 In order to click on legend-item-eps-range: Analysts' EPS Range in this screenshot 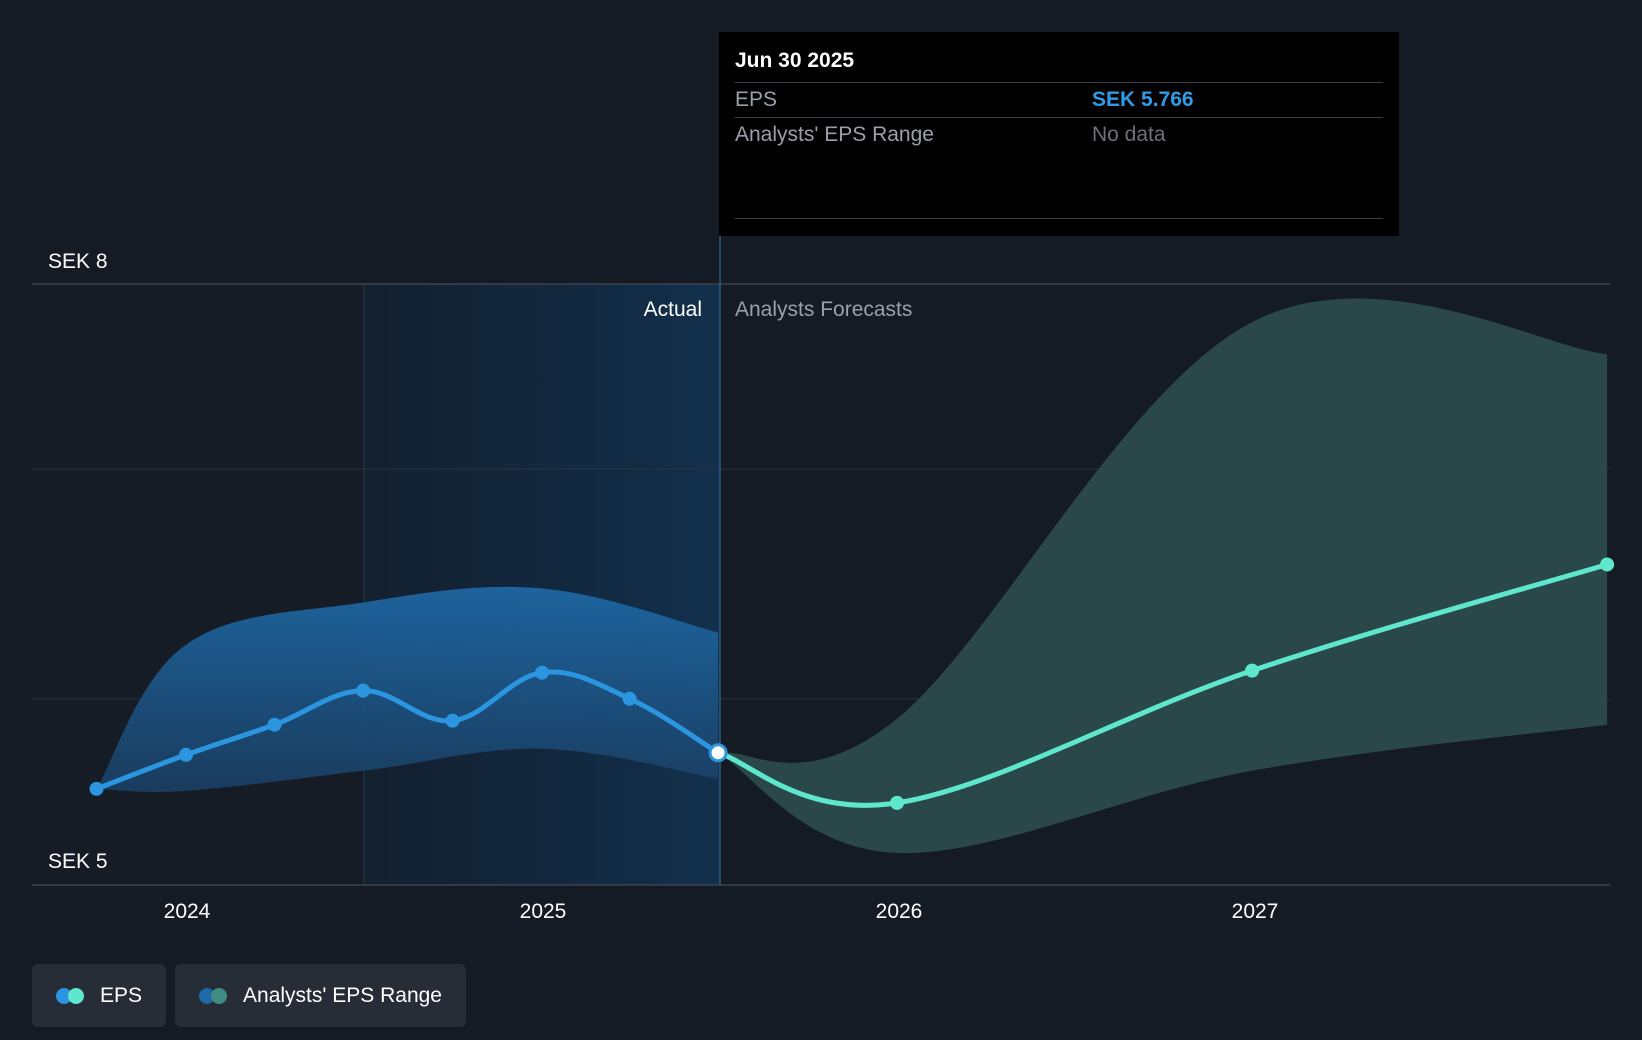, I will do `click(320, 995)`.